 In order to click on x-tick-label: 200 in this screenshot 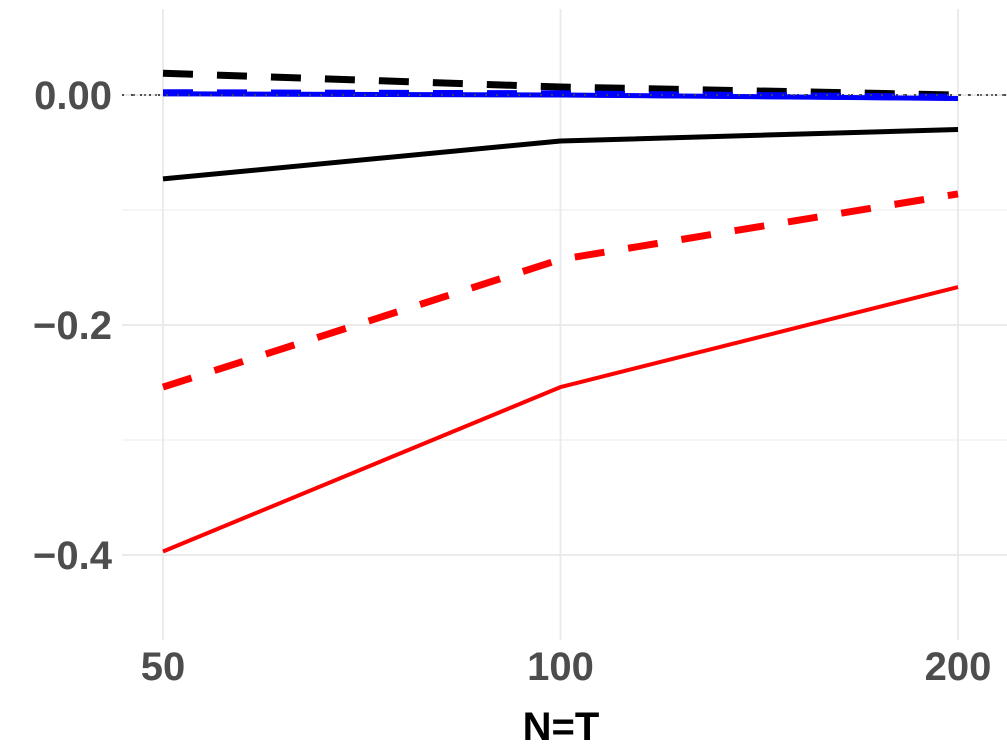, I will do `click(958, 667)`.